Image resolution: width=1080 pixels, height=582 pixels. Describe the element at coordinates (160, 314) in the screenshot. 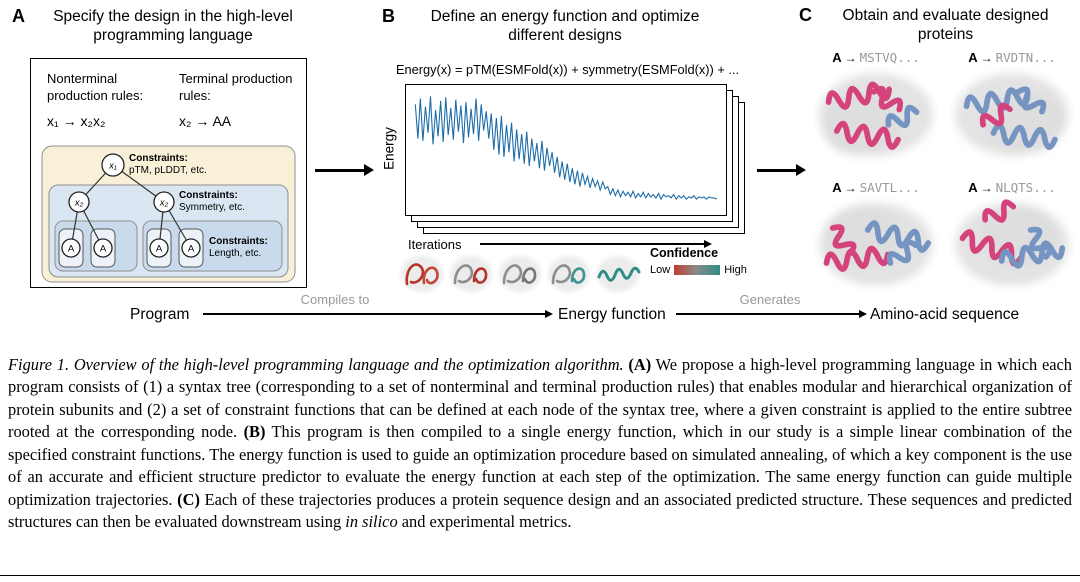

I see `flow-program-label: Program` at that location.